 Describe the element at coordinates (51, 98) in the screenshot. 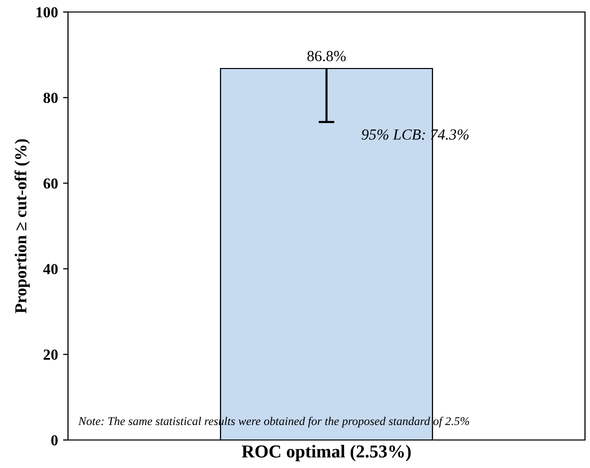

I see `y-tick-label: 80` at that location.